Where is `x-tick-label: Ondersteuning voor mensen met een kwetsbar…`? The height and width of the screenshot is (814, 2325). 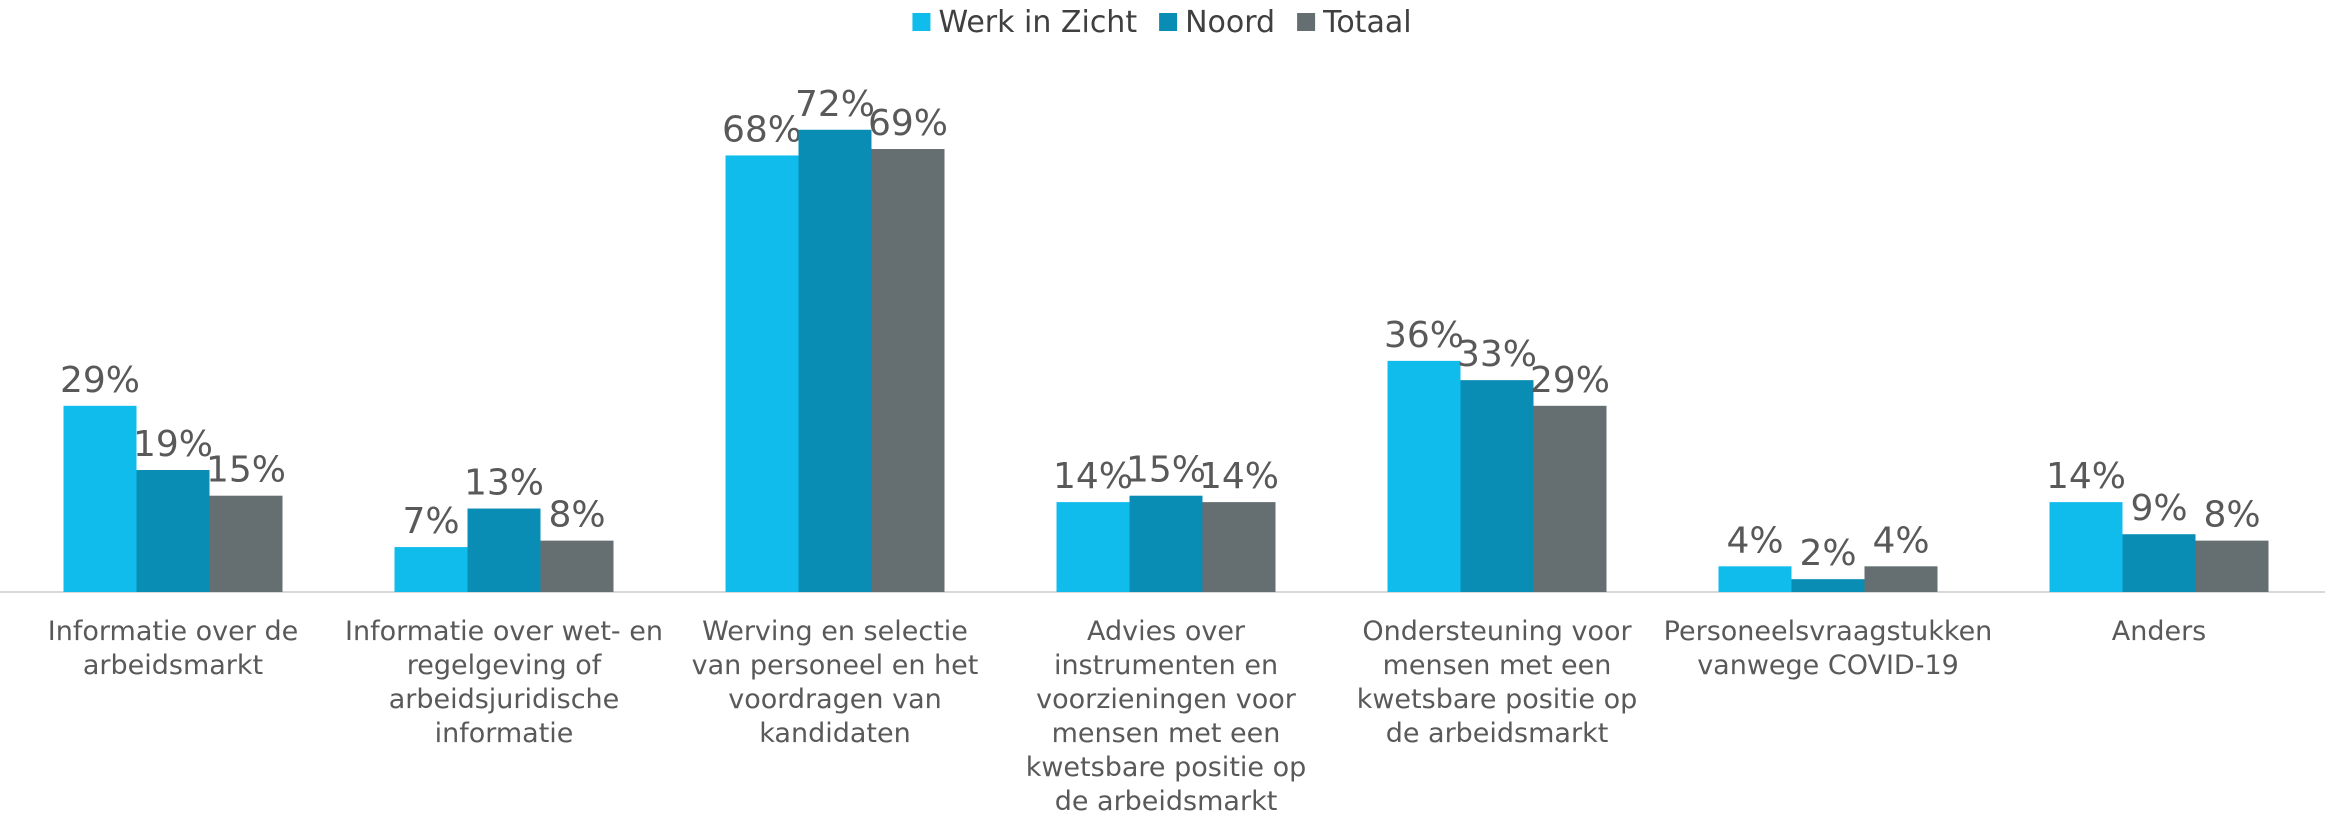 x-tick-label: Ondersteuning voor mensen met een kwetsbar… is located at coordinates (1497, 682).